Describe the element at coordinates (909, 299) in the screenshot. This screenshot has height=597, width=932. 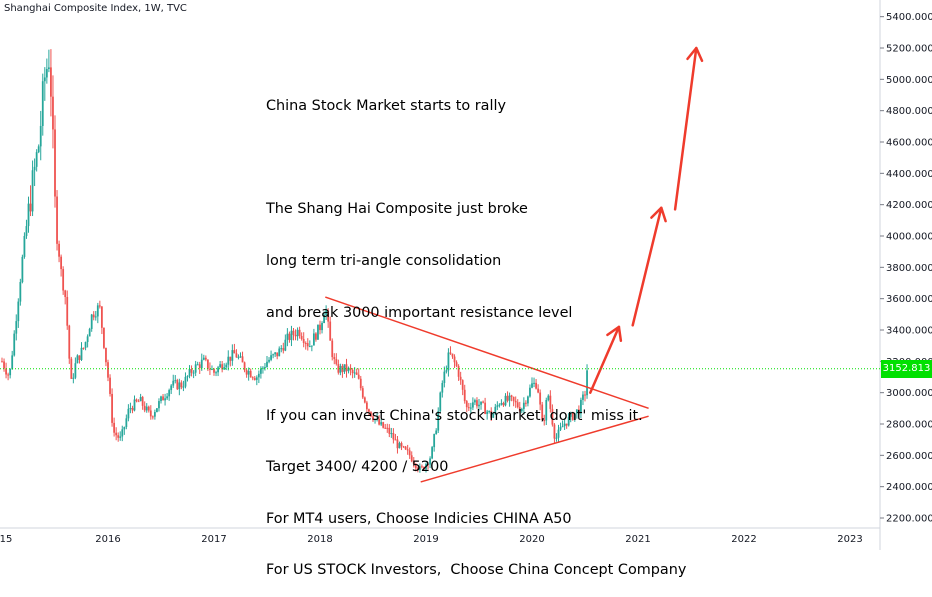
I see `y-tick-label: 3600.000` at that location.